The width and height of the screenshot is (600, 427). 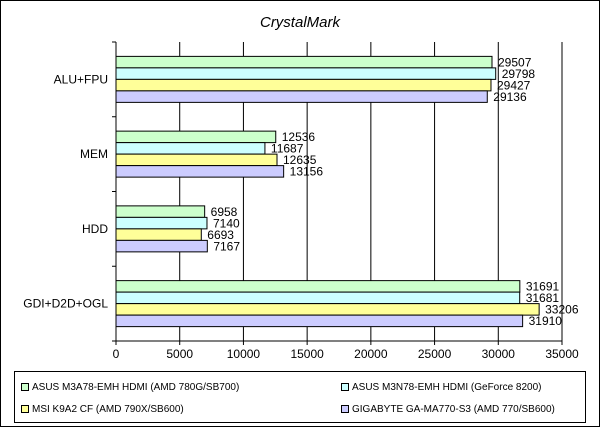 I want to click on y-tick-label: GDI+D2D+OGL, so click(x=65, y=304).